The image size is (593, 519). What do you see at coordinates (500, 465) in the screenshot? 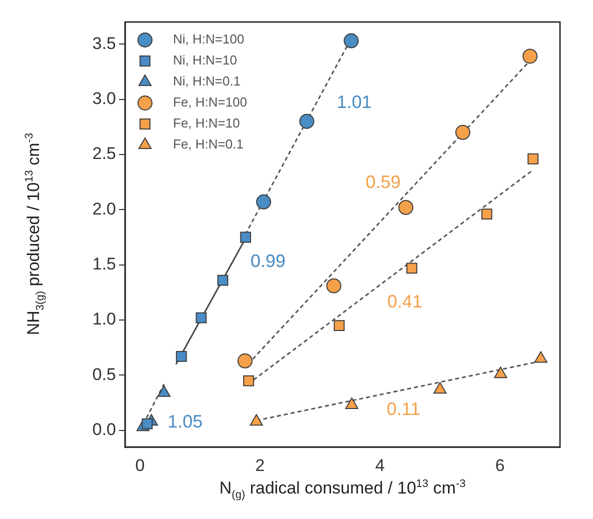
I see `x-tick-label: 6` at bounding box center [500, 465].